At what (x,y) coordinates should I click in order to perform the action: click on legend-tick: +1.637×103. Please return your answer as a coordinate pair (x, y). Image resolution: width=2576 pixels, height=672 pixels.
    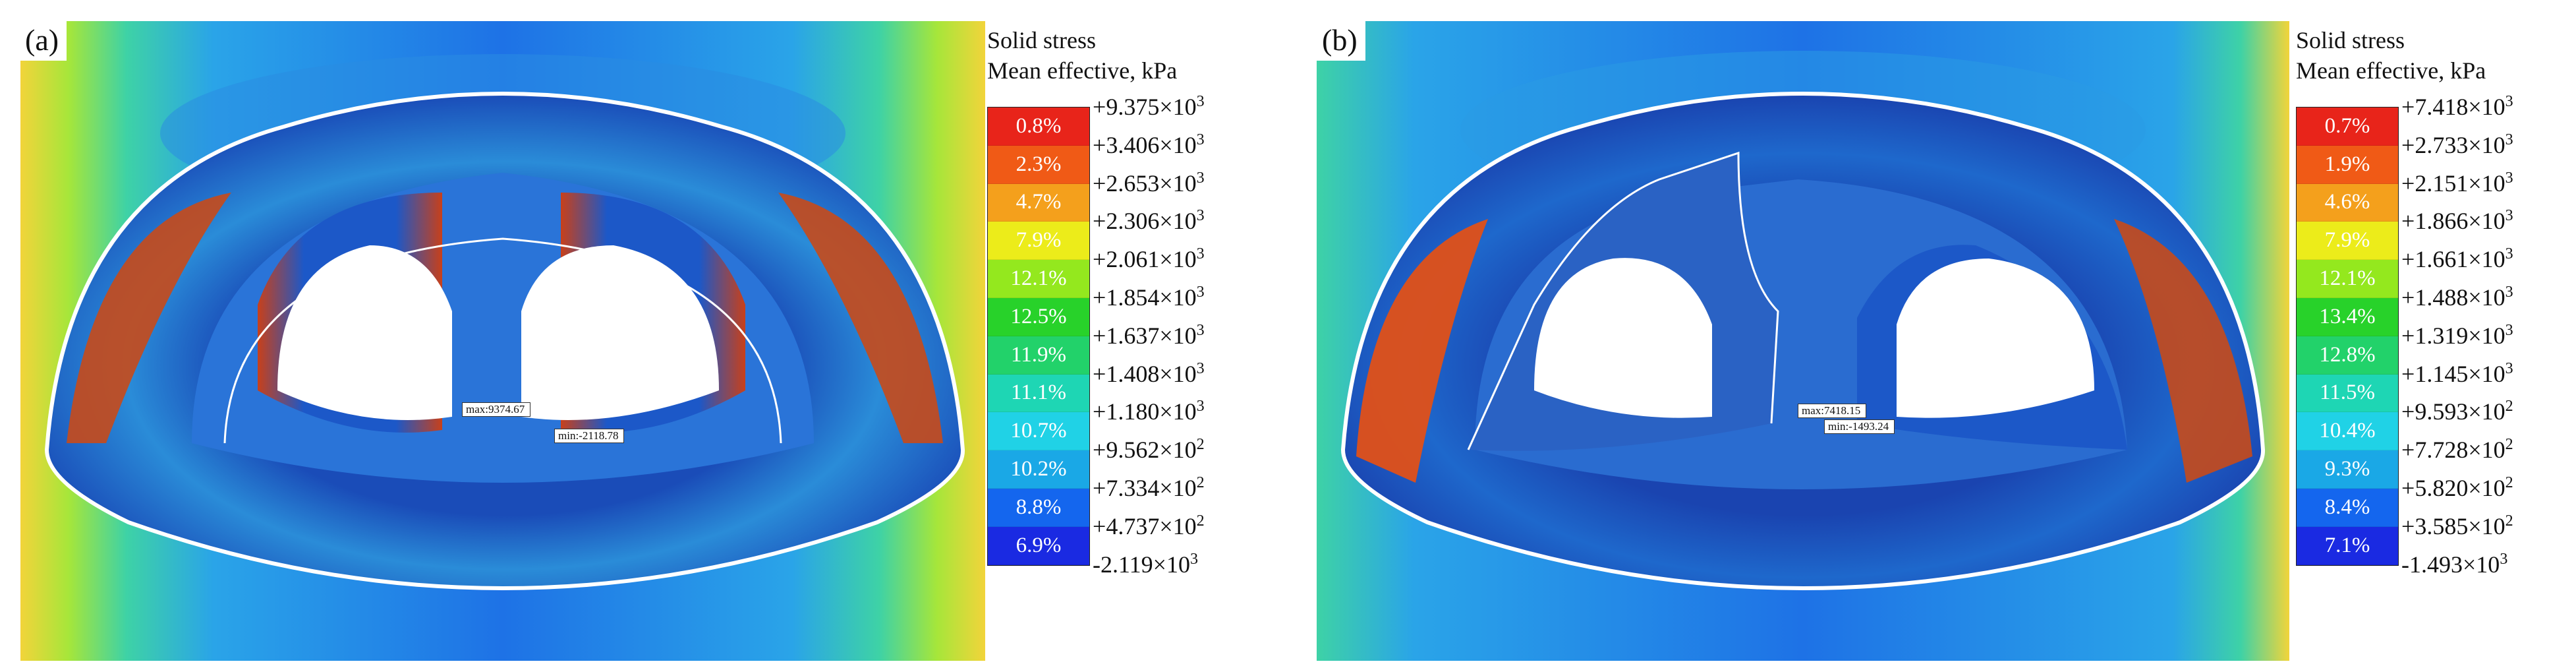
    Looking at the image, I should click on (1149, 335).